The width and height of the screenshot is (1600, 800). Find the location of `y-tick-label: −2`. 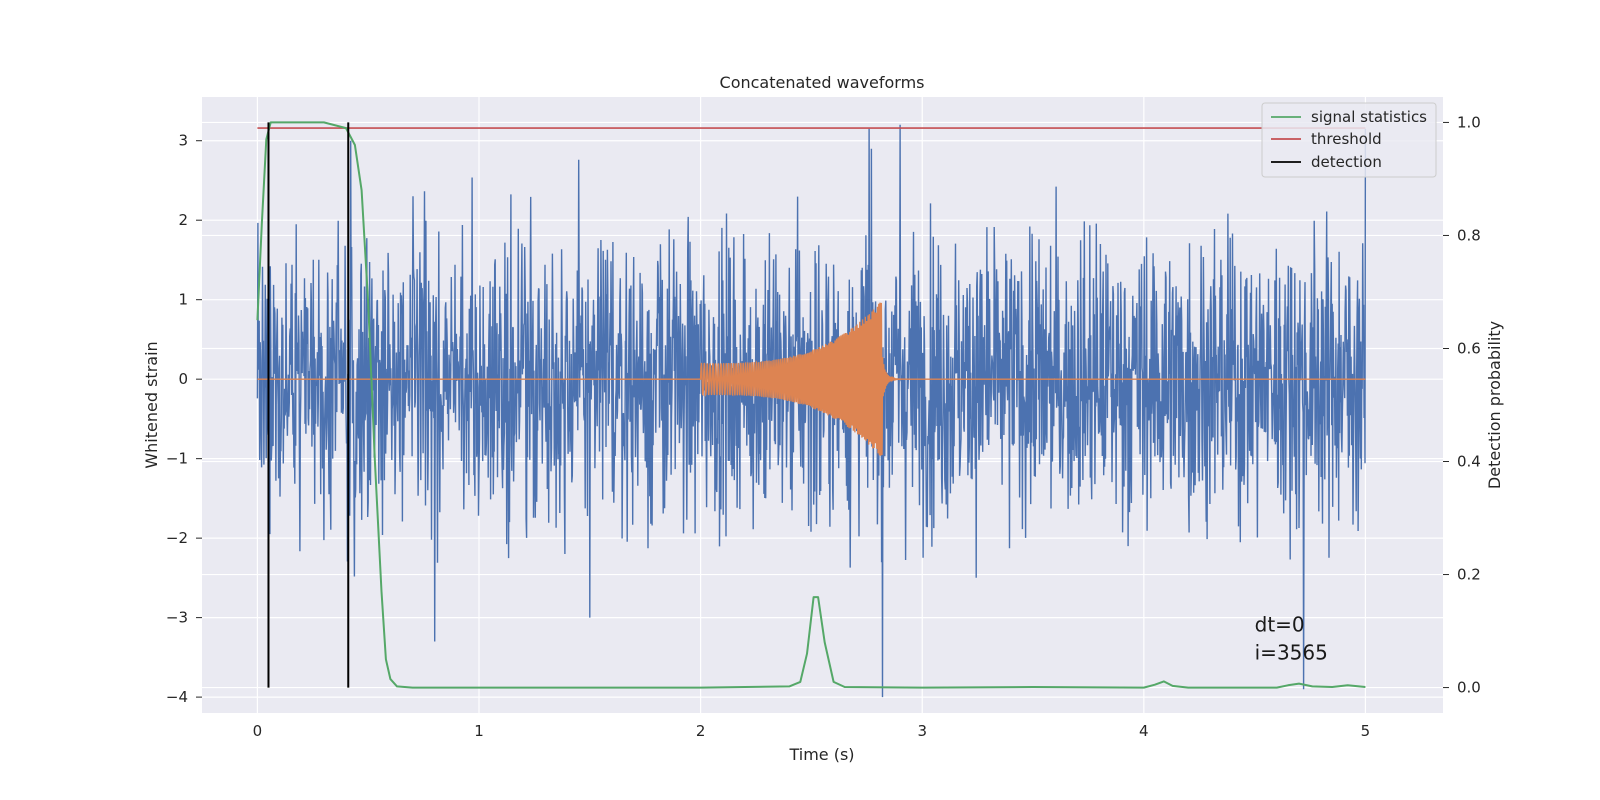

y-tick-label: −2 is located at coordinates (177, 538).